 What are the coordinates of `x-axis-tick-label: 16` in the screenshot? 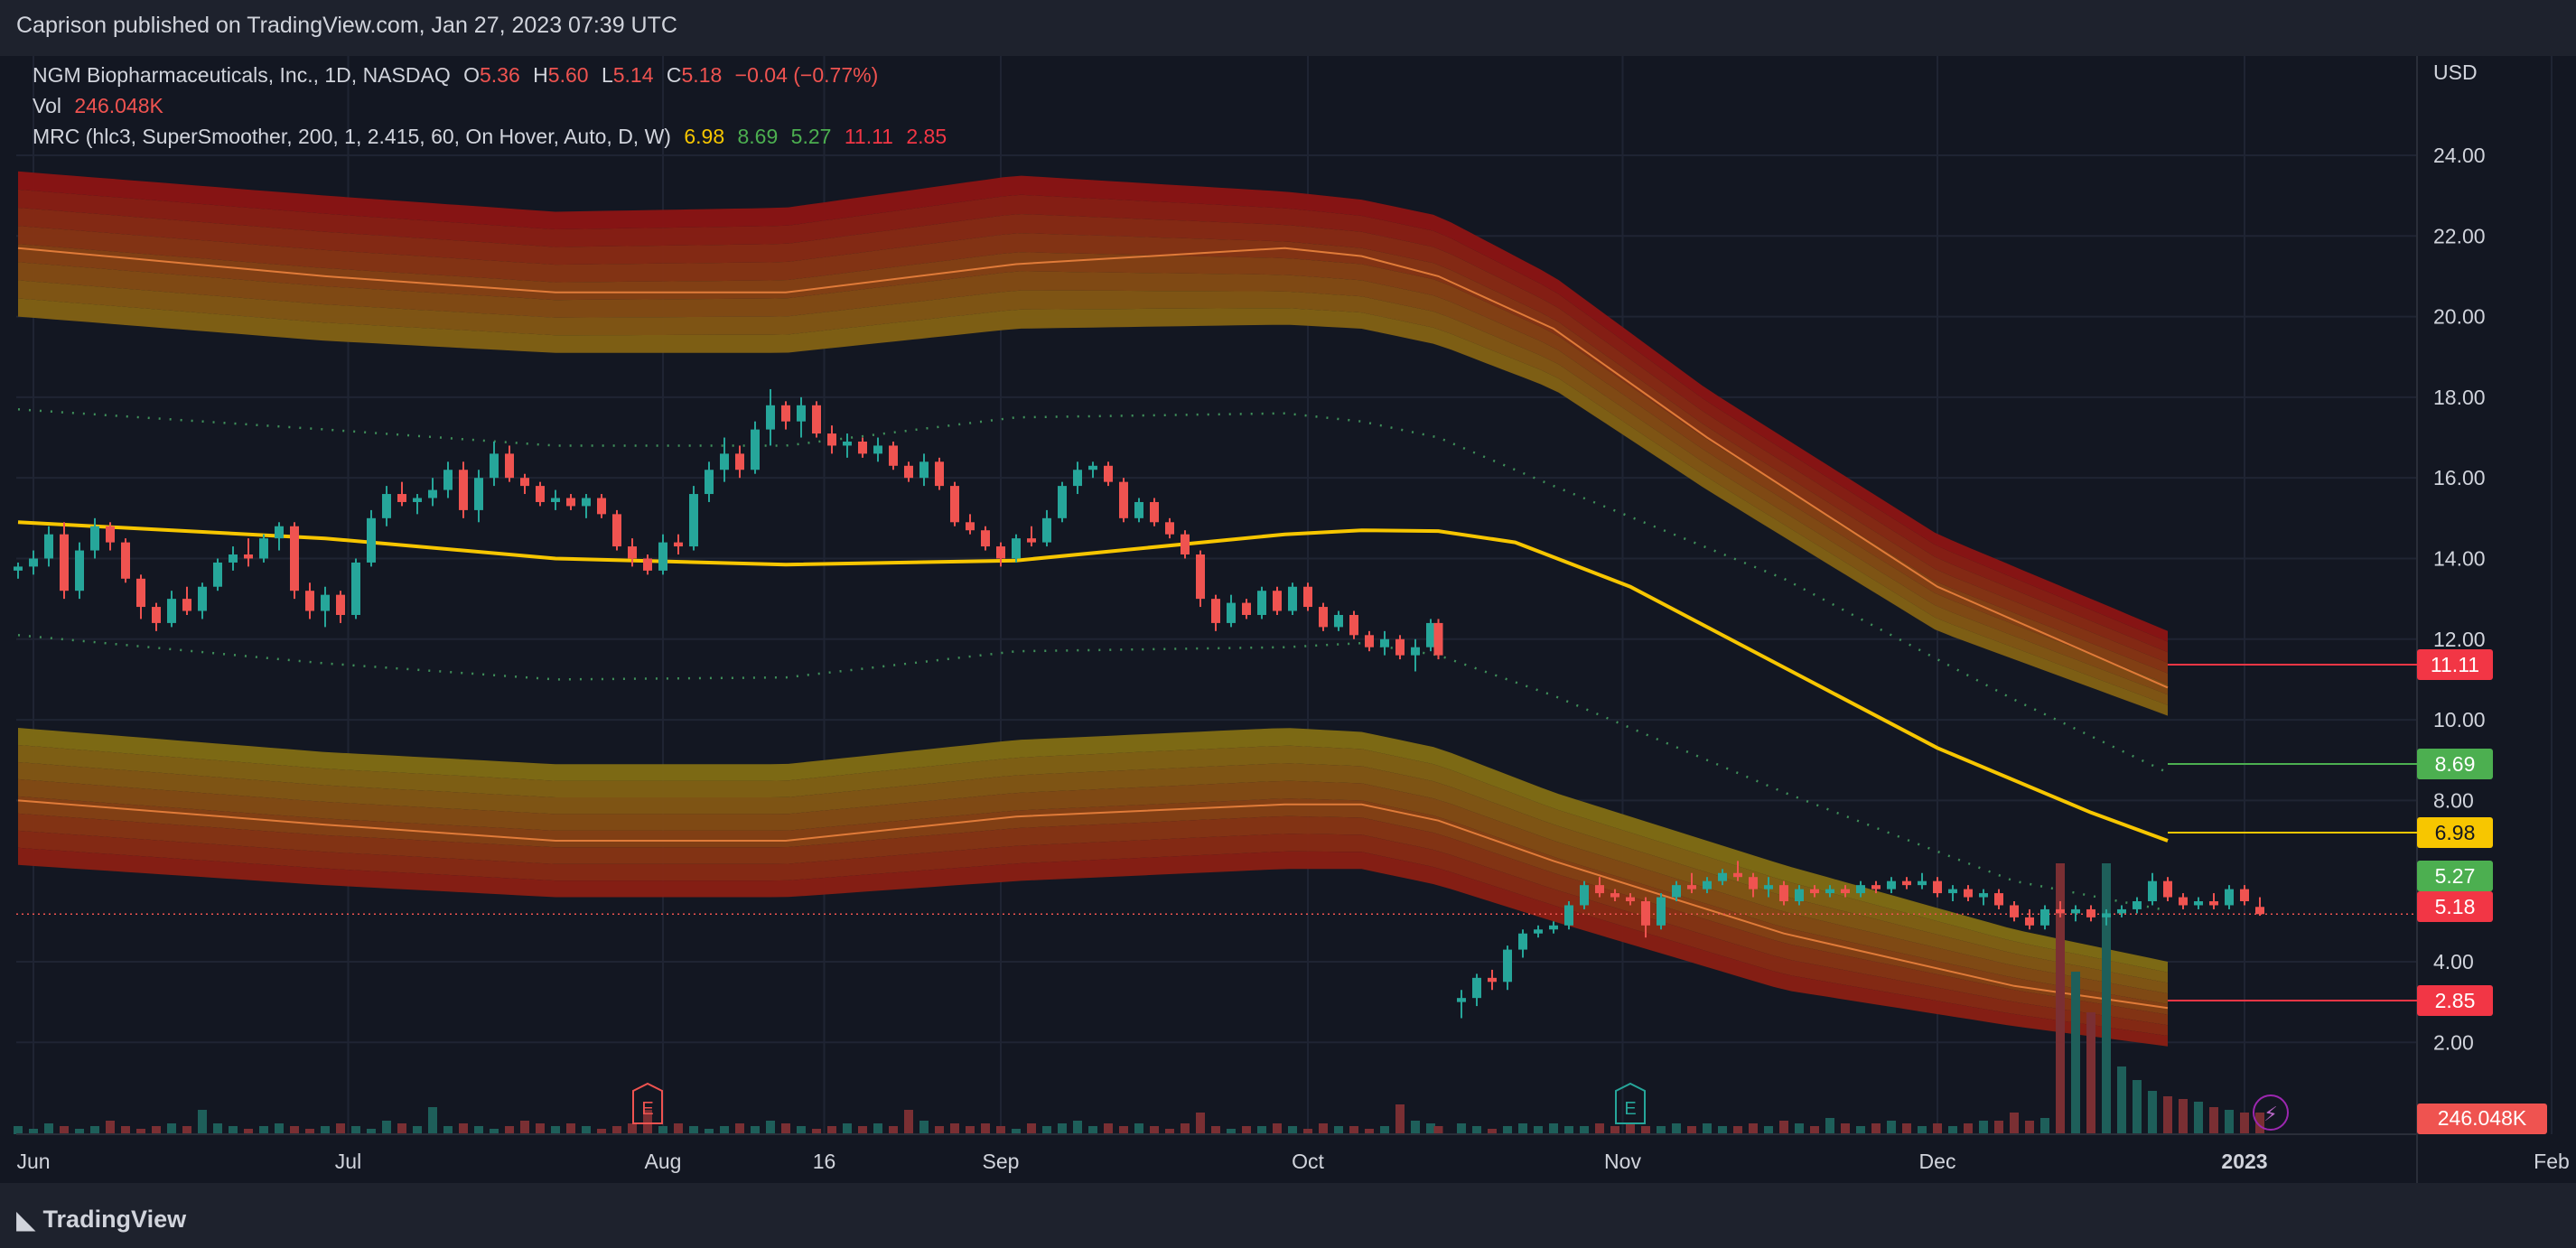 It's located at (824, 1162).